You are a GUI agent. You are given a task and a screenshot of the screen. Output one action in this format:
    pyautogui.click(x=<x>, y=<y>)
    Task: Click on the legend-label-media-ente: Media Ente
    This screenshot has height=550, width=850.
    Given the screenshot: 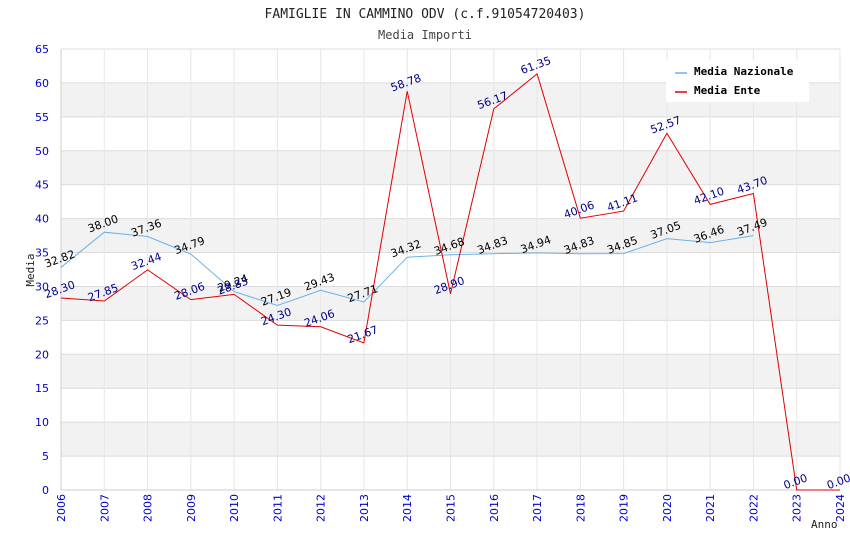 What is the action you would take?
    pyautogui.click(x=727, y=90)
    